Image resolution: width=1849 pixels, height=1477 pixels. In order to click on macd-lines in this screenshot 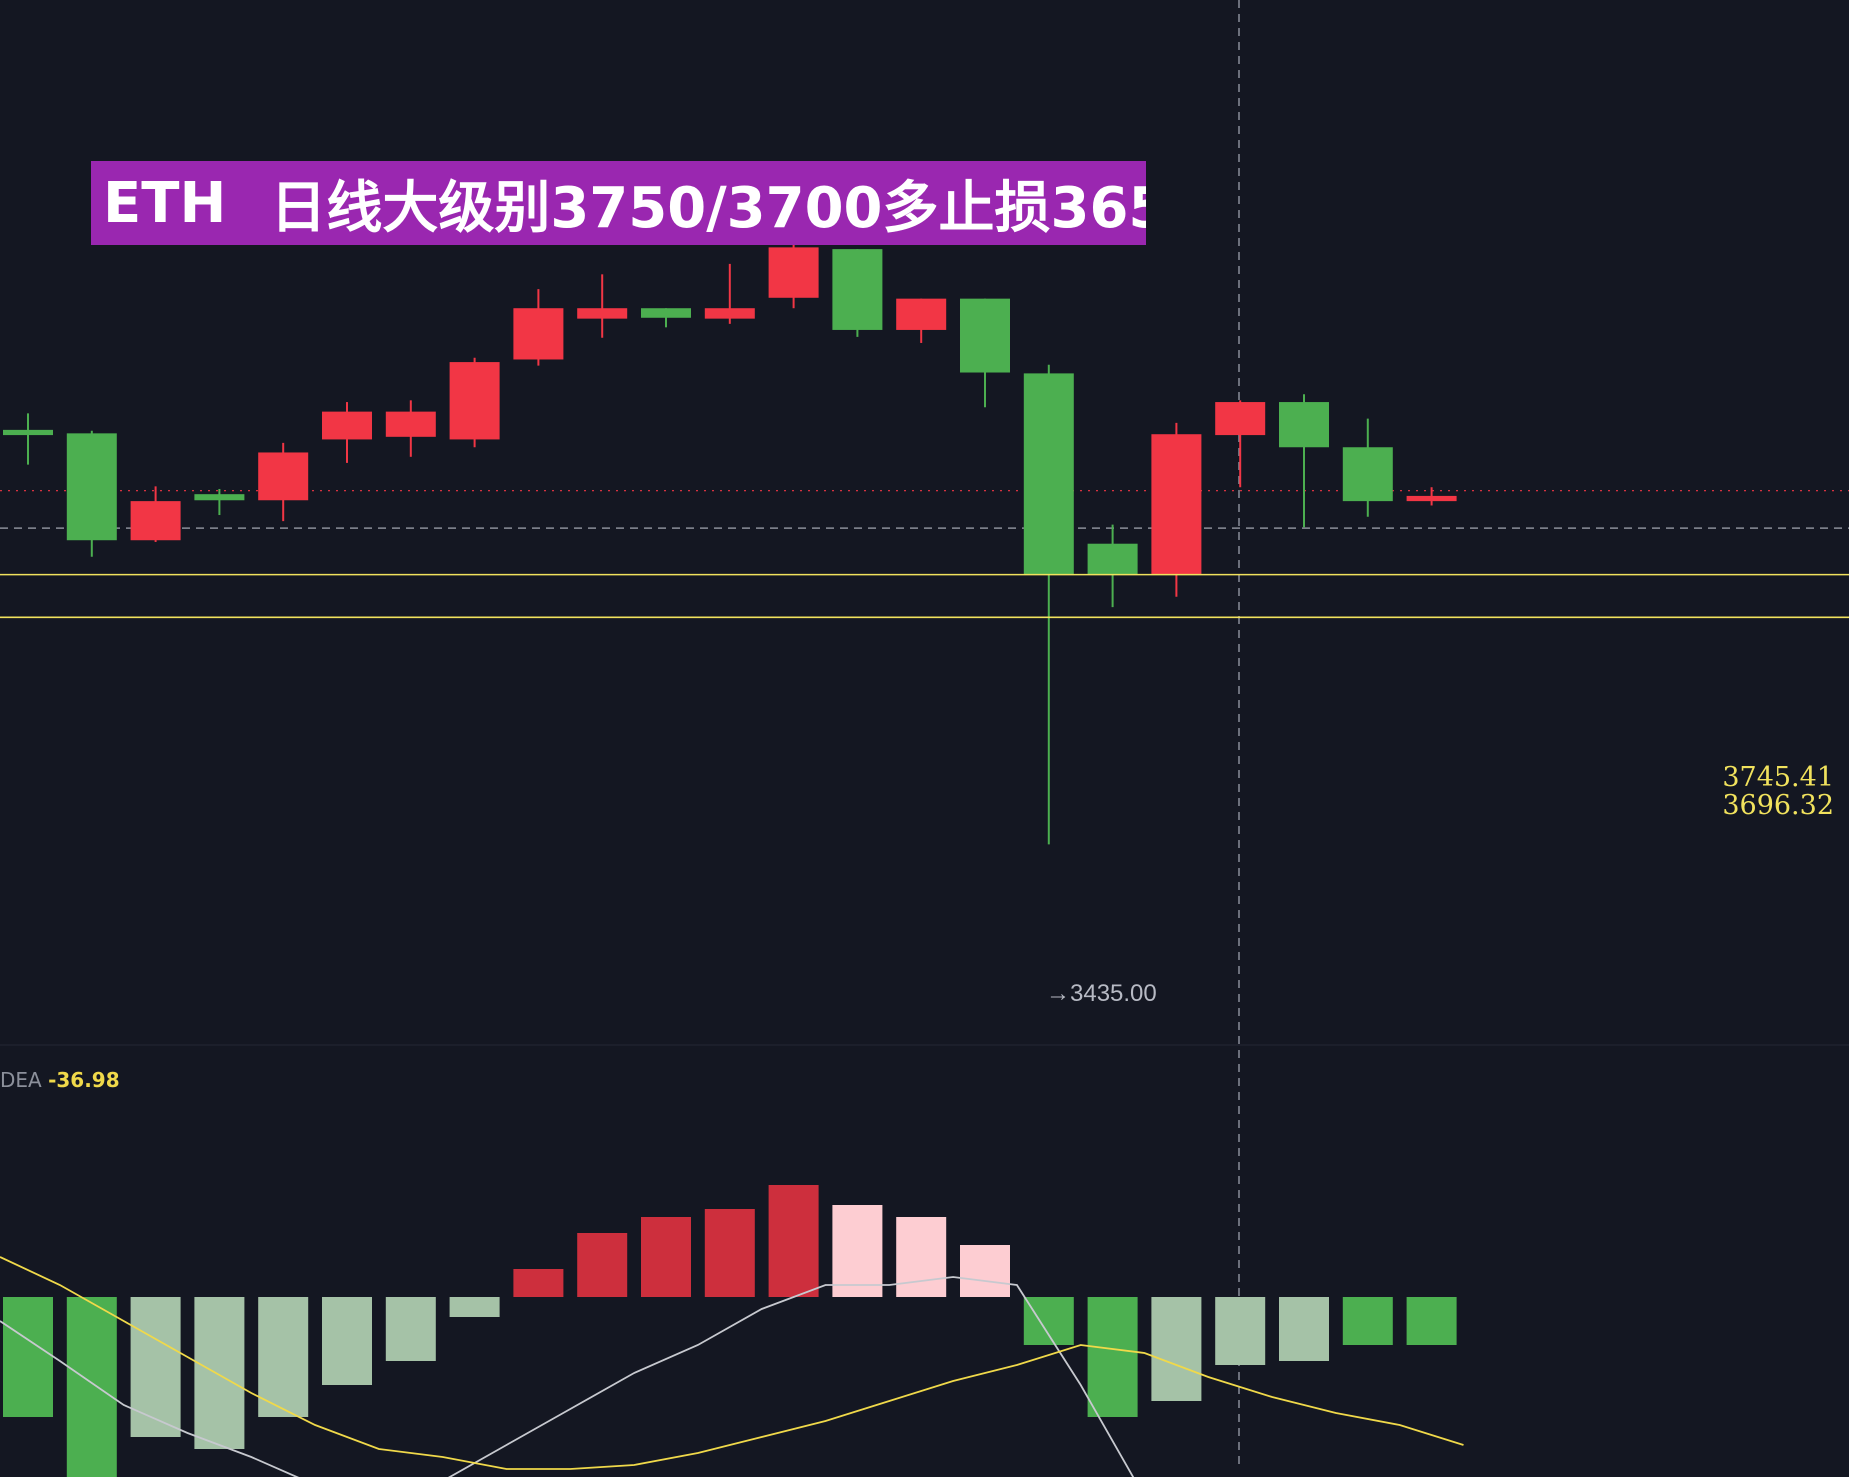, I will do `click(732, 1366)`.